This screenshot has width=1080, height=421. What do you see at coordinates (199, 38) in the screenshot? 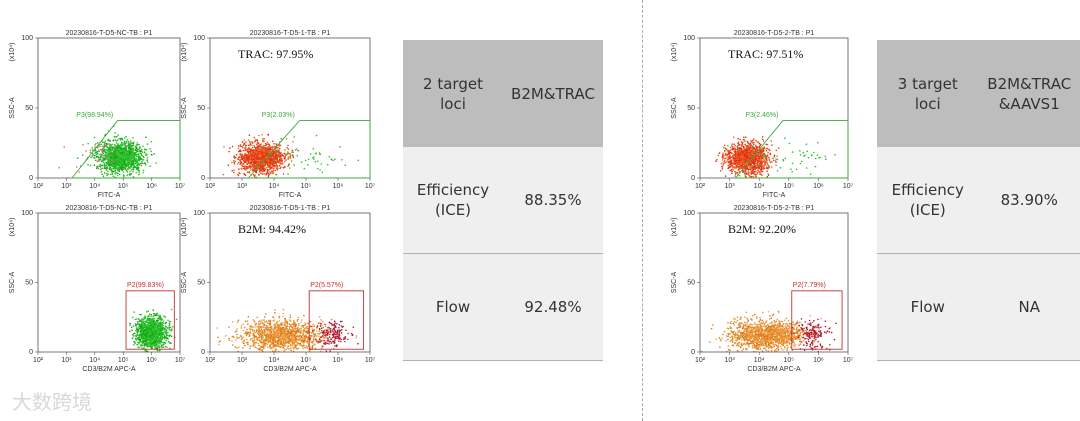
I see `y-tick-label: 100` at bounding box center [199, 38].